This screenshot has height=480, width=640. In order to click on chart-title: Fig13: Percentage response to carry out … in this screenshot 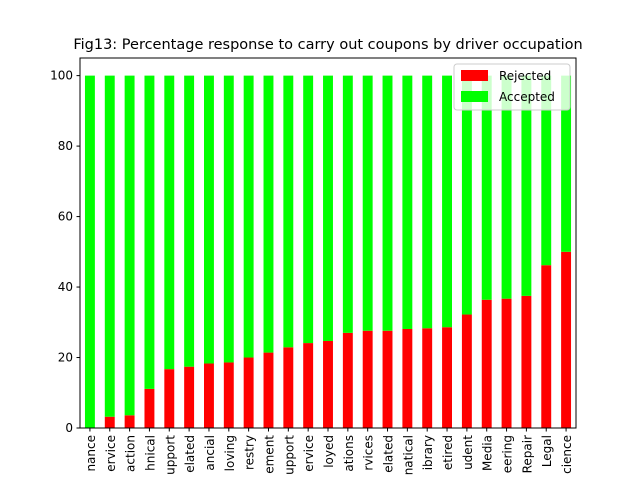, I will do `click(327, 45)`.